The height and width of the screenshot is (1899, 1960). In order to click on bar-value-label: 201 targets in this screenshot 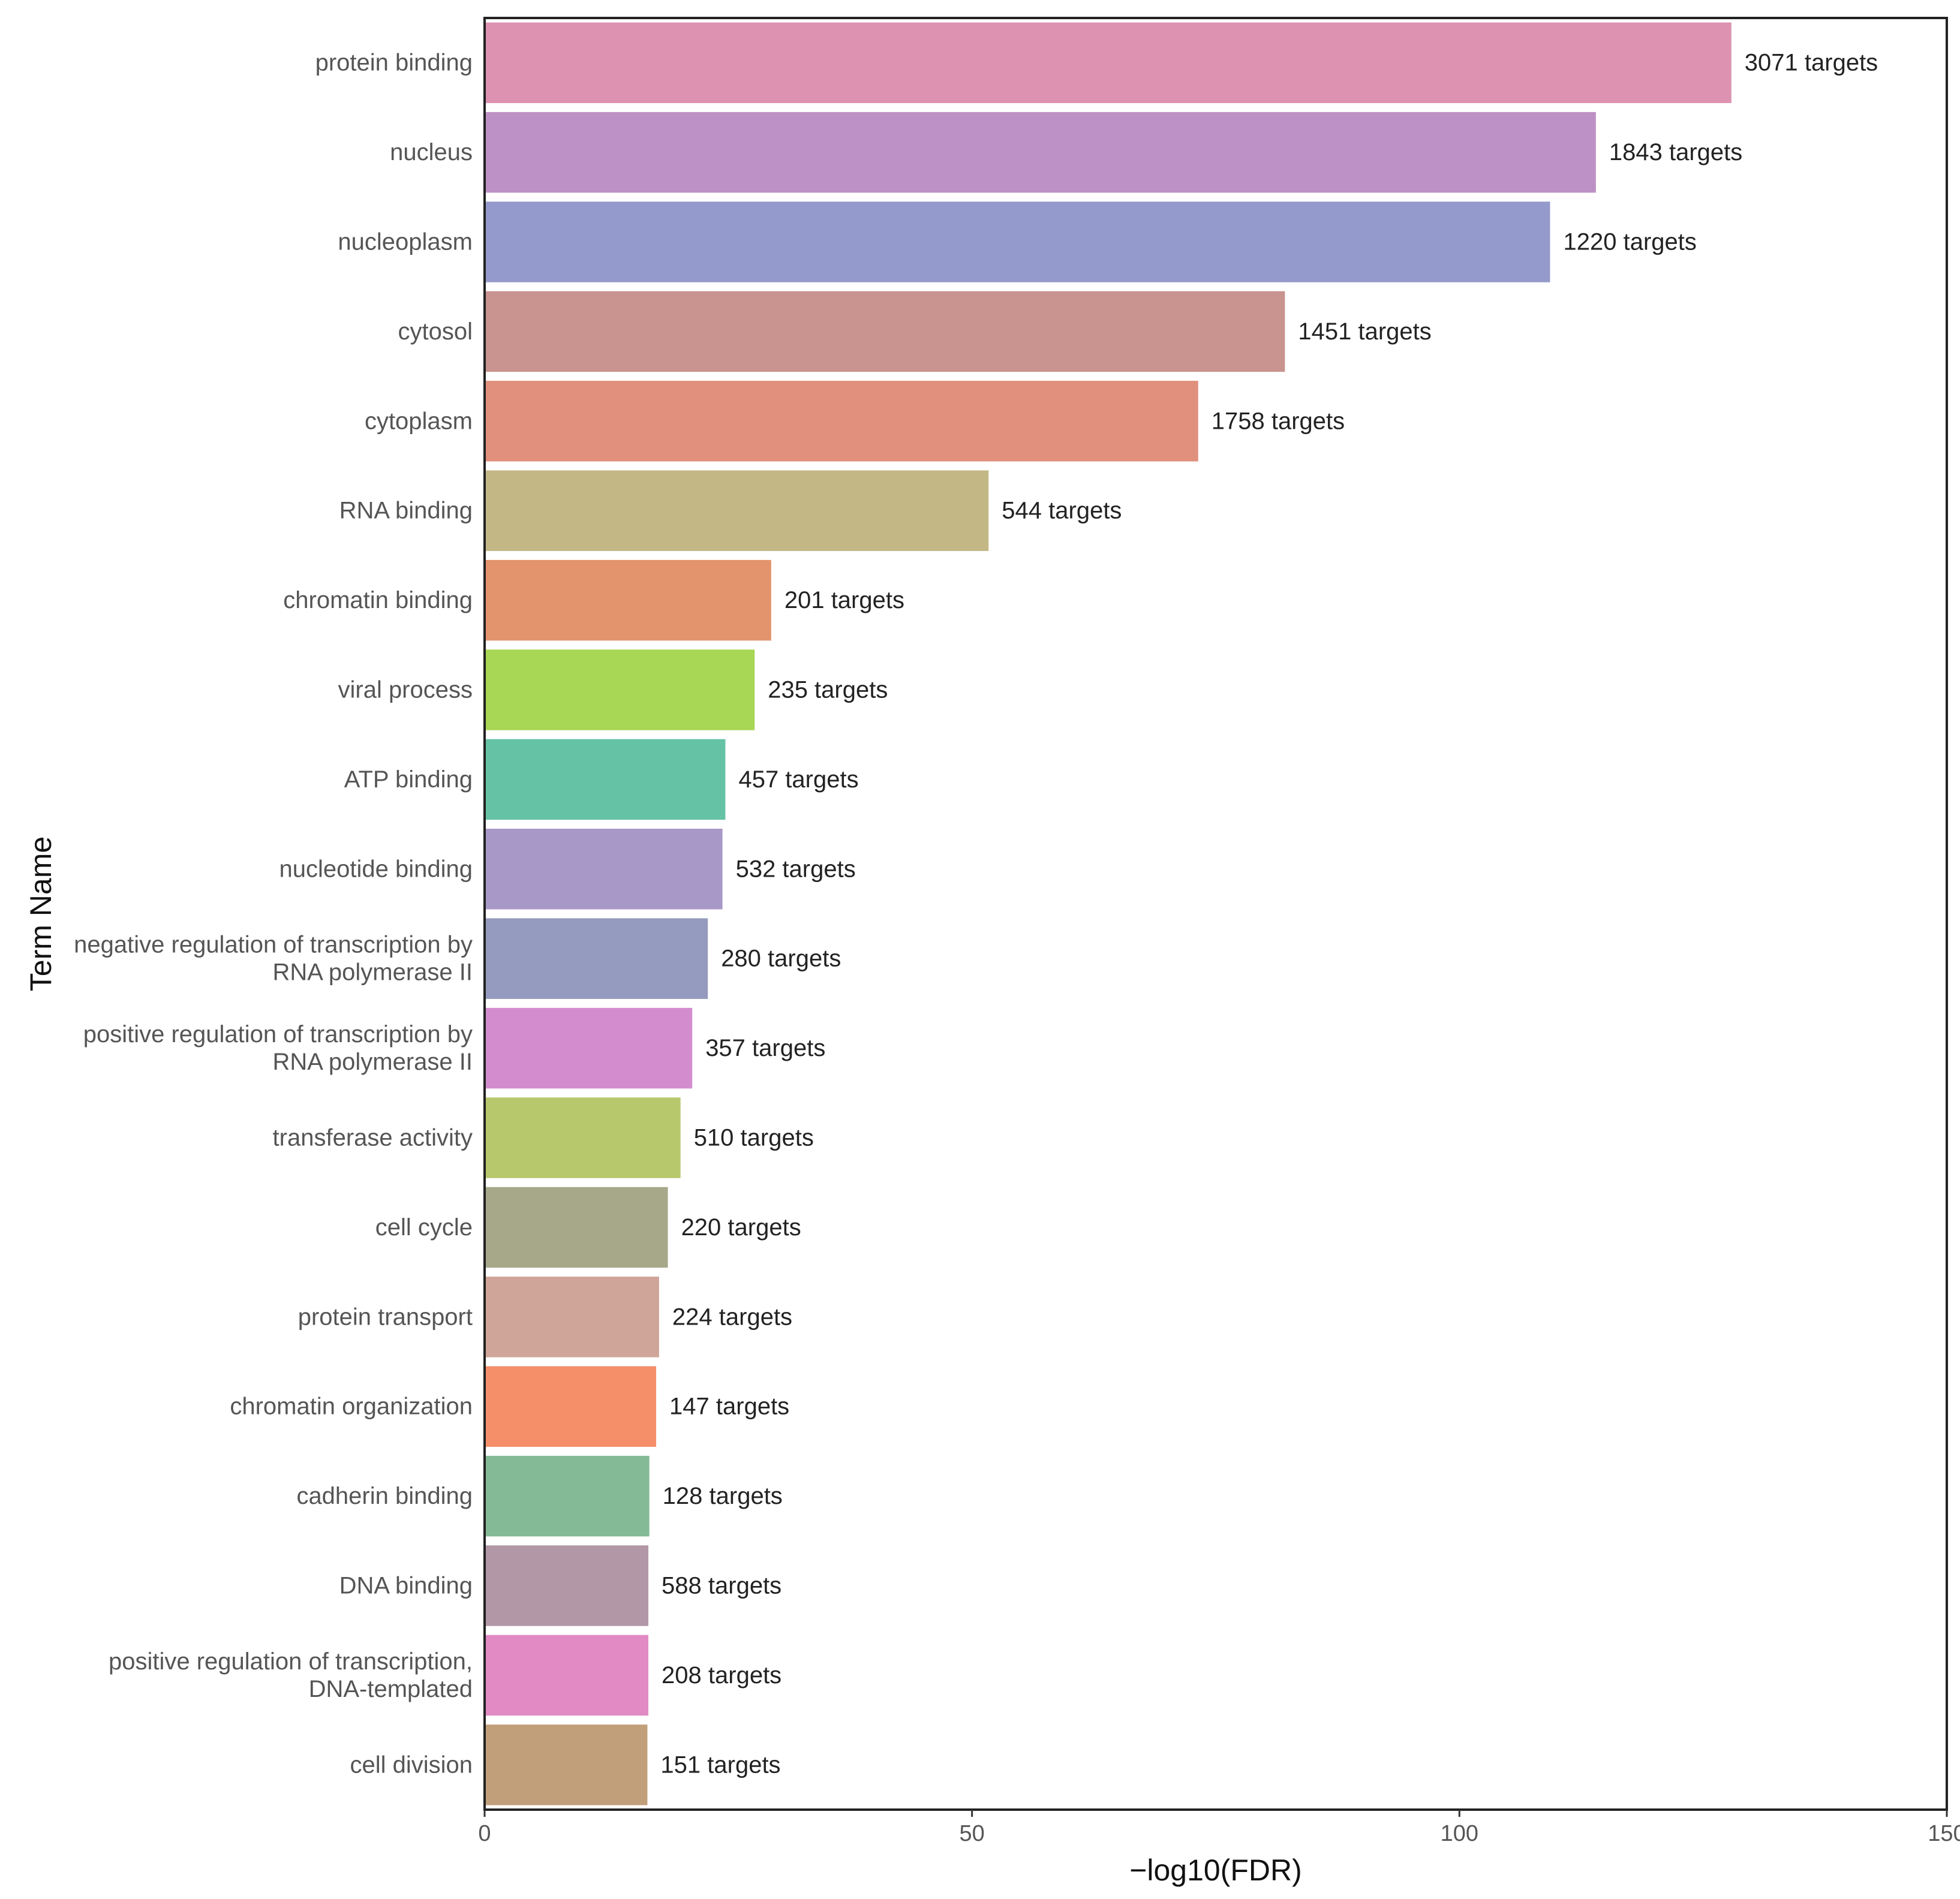, I will do `click(844, 600)`.